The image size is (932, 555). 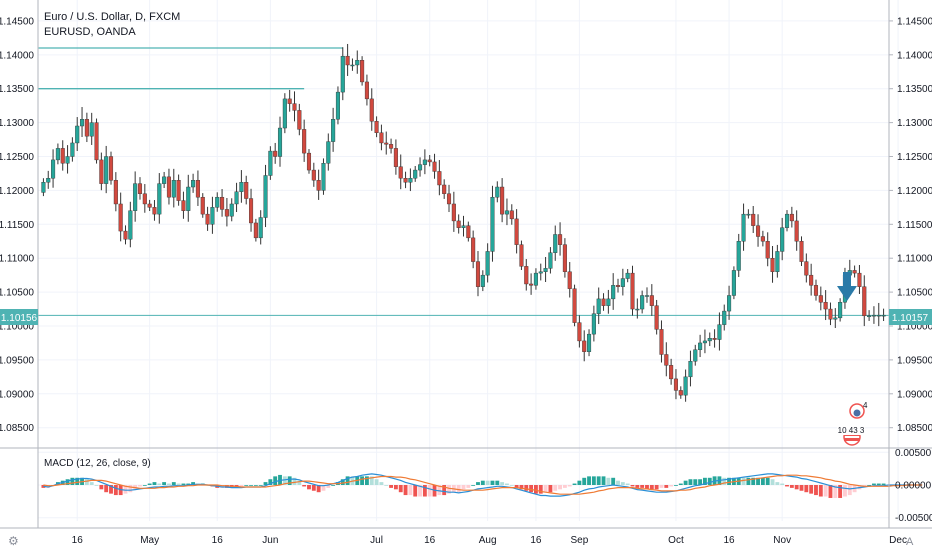 I want to click on price-tick-label-left: 1.13500, so click(x=17, y=89).